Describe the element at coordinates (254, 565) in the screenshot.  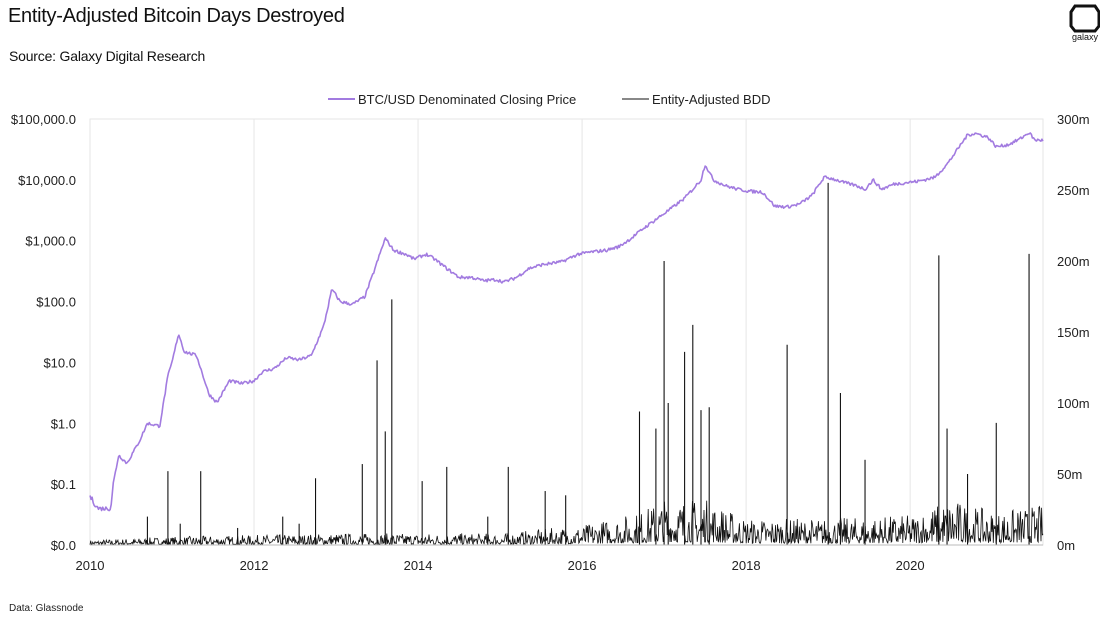
I see `x-tick-label: 2012` at that location.